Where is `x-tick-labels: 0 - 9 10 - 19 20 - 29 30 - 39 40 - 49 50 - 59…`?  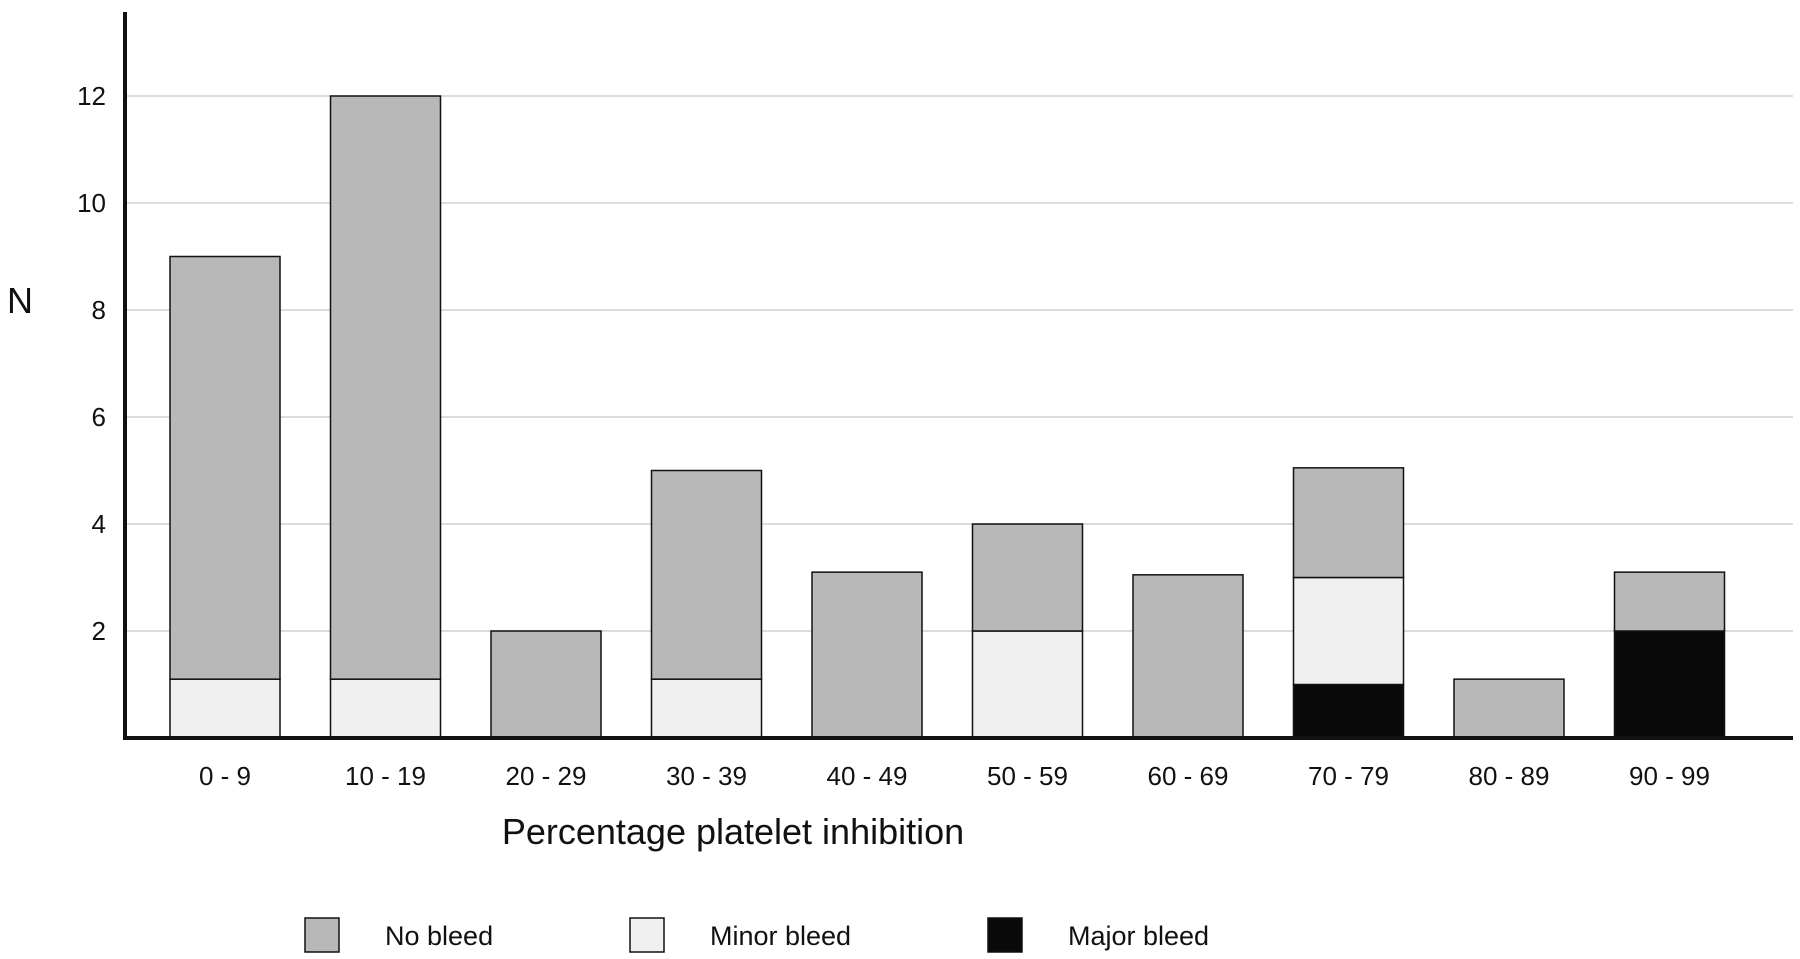
x-tick-labels: 0 - 9 10 - 19 20 - 29 30 - 39 40 - 49 50 - 59… is located at coordinates (954, 776).